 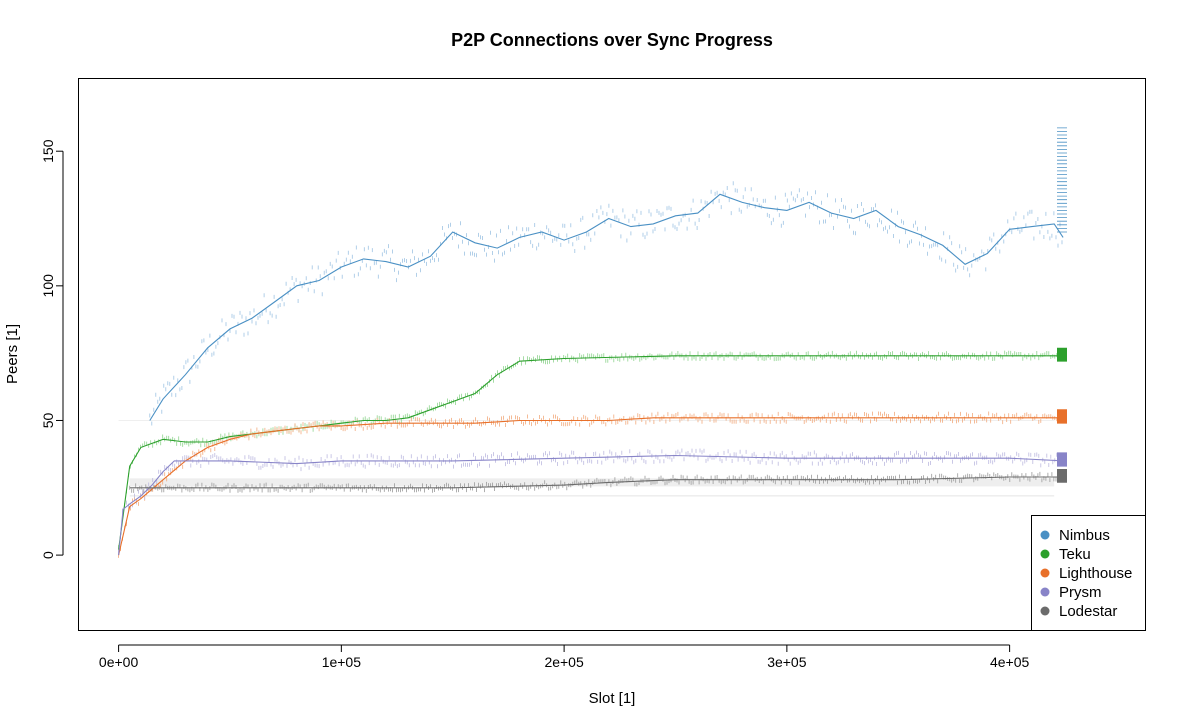 I want to click on prysm-raw-samples, so click(x=592, y=501).